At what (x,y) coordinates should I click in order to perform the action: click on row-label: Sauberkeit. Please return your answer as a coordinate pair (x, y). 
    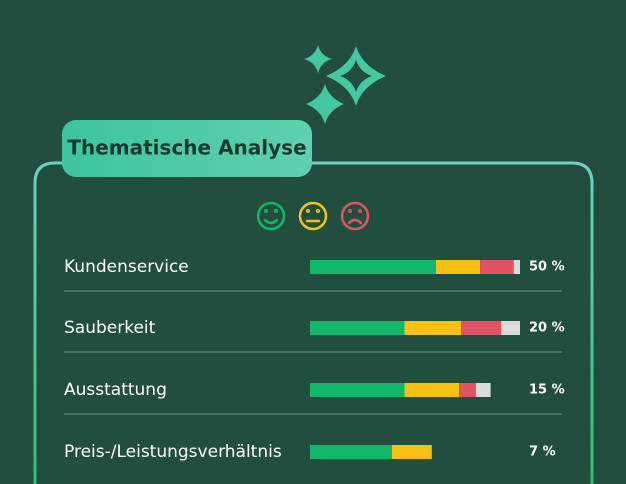
    Looking at the image, I should click on (110, 328).